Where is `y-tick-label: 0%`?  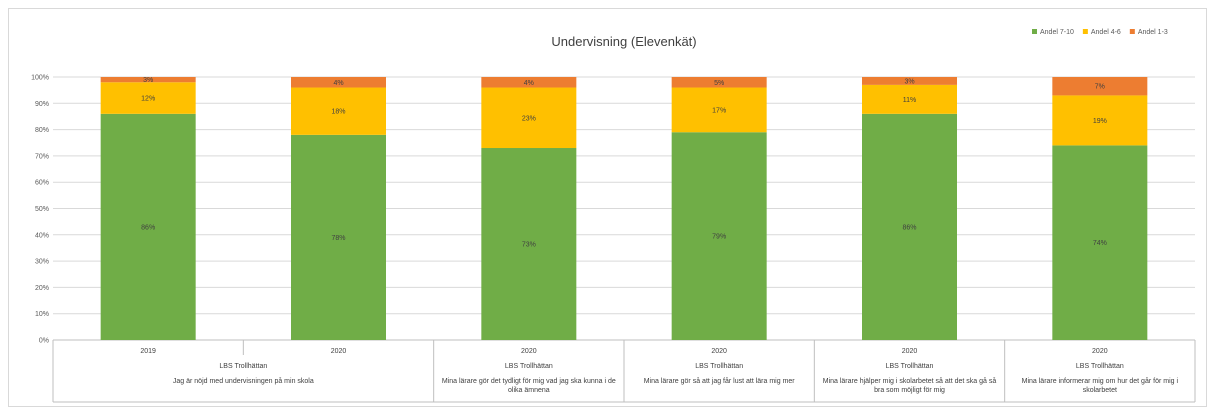 y-tick-label: 0% is located at coordinates (44, 341).